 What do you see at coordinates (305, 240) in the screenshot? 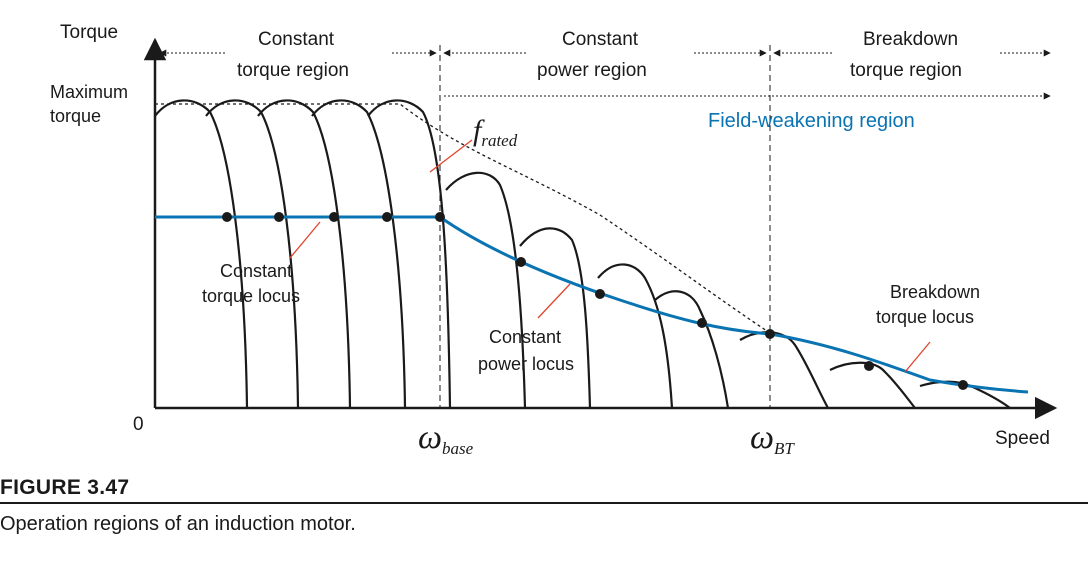
I see `constant-torque-locus-leader` at bounding box center [305, 240].